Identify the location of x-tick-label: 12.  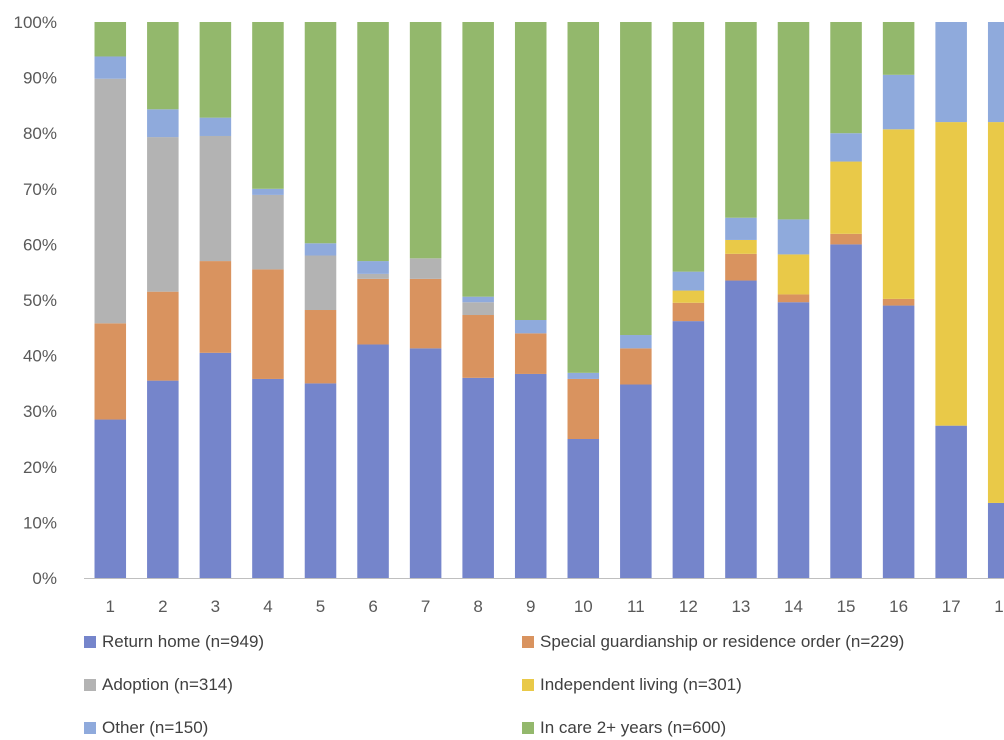
(688, 606).